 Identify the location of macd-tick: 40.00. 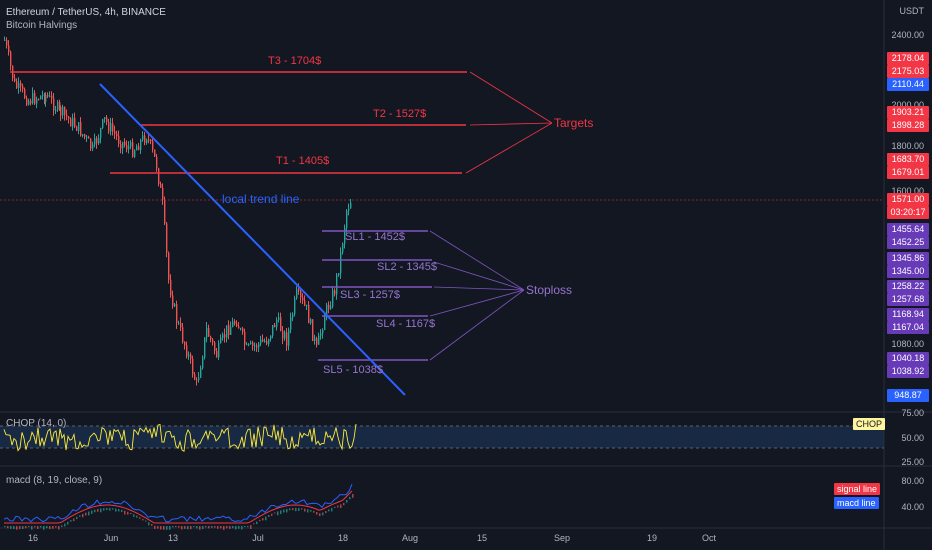
(912, 507).